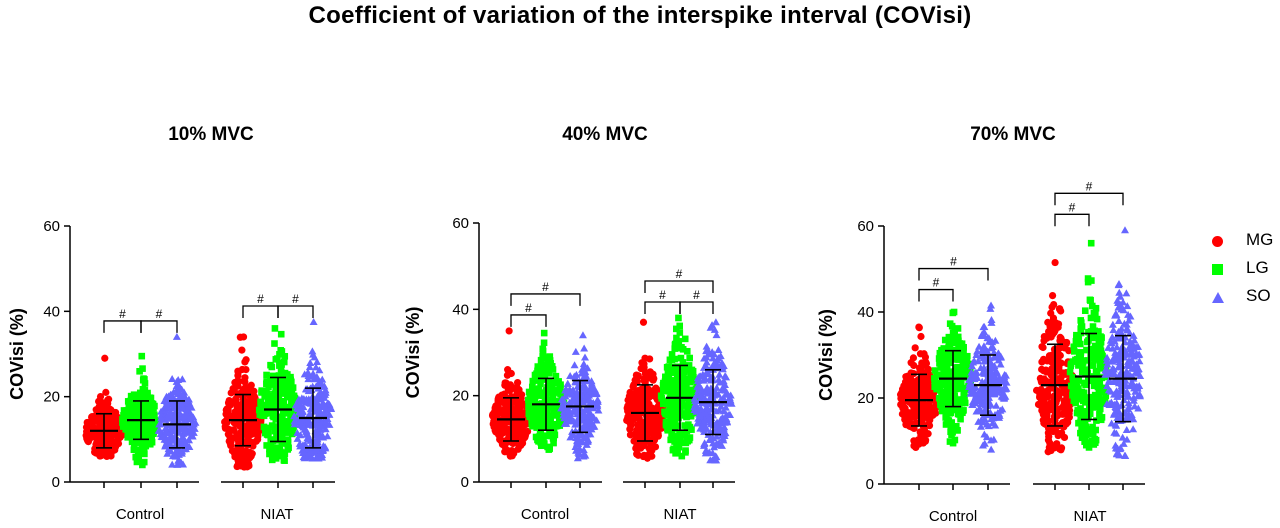 This screenshot has height=528, width=1280. Describe the element at coordinates (1218, 297) in the screenshot. I see `so-marker-icon` at that location.